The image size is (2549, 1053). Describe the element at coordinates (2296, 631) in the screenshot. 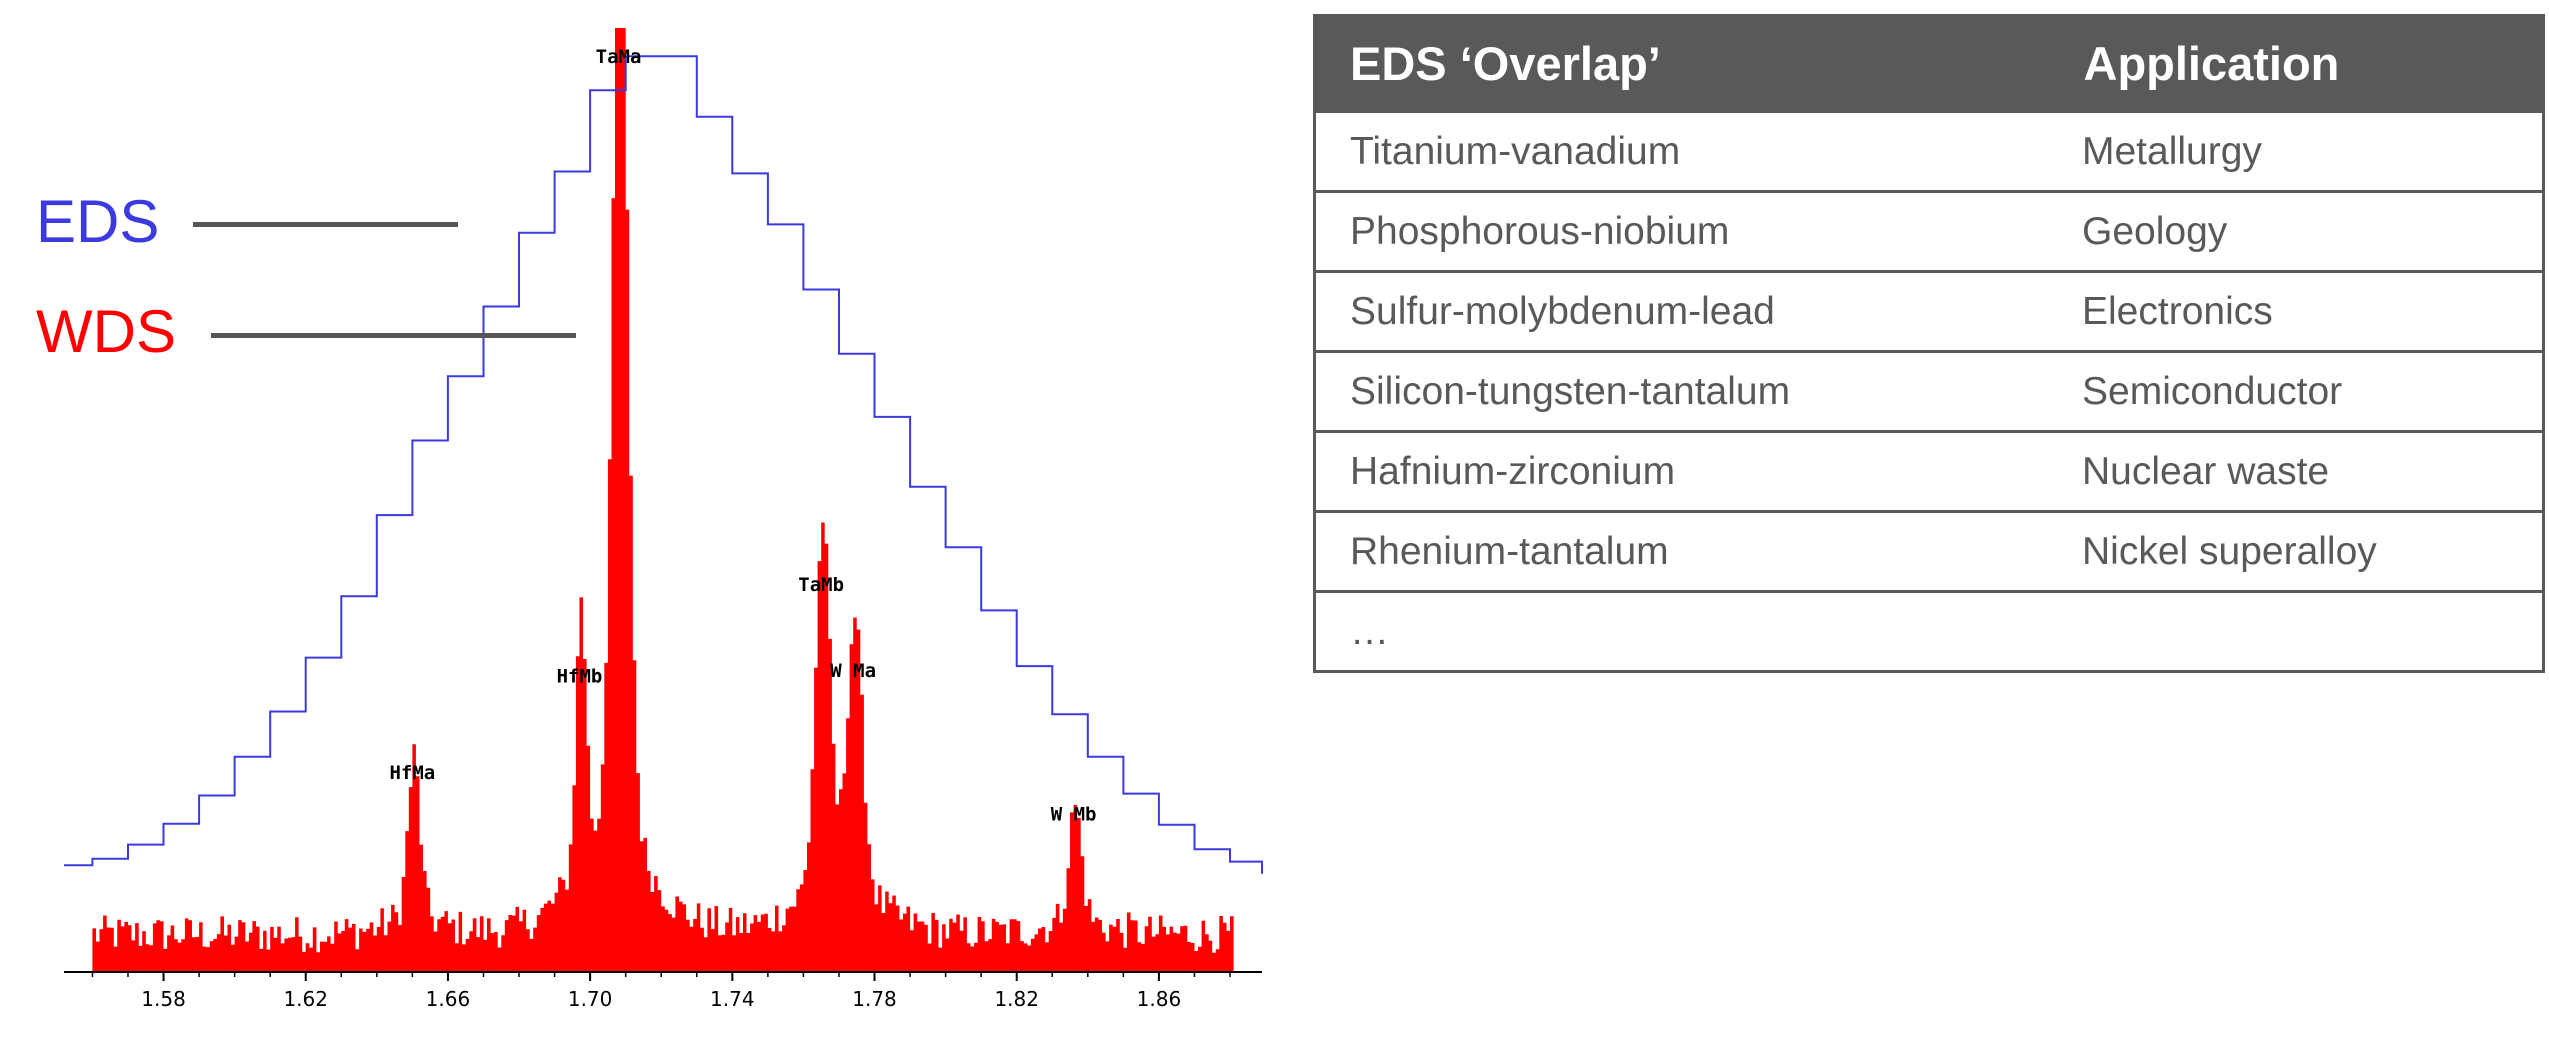

I see `application-cell` at that location.